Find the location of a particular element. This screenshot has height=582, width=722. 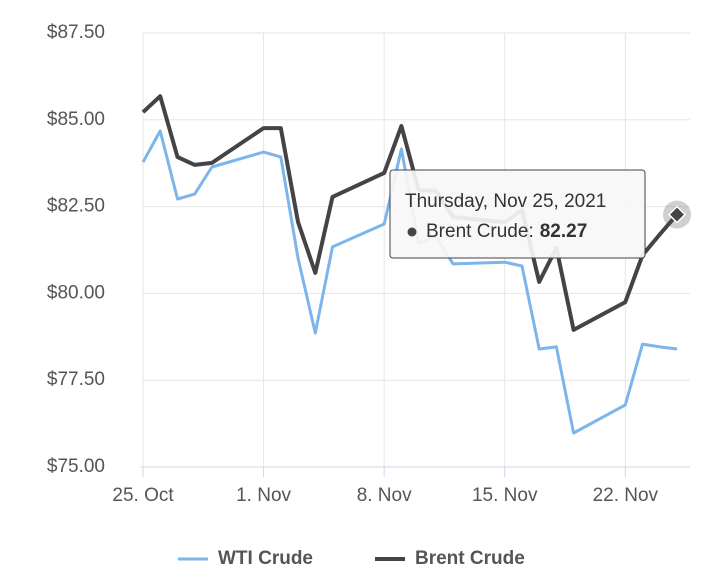

tooltip-body: Brent Crude: 82.27 is located at coordinates (506, 231).